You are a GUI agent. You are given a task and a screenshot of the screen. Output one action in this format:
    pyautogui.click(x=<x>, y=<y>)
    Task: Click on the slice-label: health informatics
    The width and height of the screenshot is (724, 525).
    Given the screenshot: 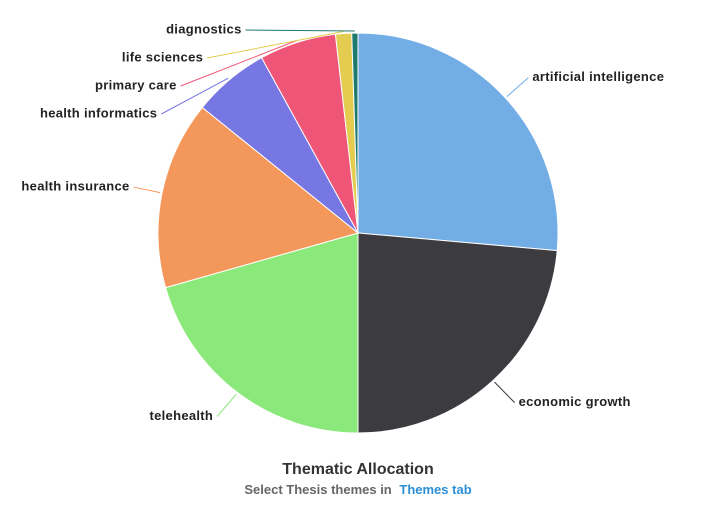 What is the action you would take?
    pyautogui.click(x=98, y=112)
    